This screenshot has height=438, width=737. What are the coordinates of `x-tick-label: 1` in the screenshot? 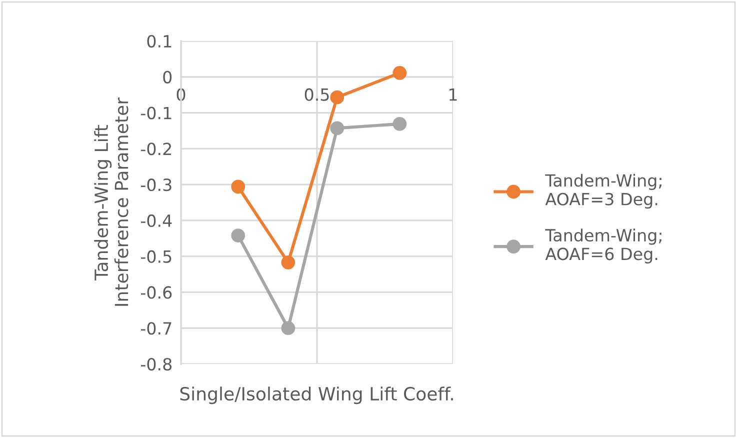 It's located at (453, 94).